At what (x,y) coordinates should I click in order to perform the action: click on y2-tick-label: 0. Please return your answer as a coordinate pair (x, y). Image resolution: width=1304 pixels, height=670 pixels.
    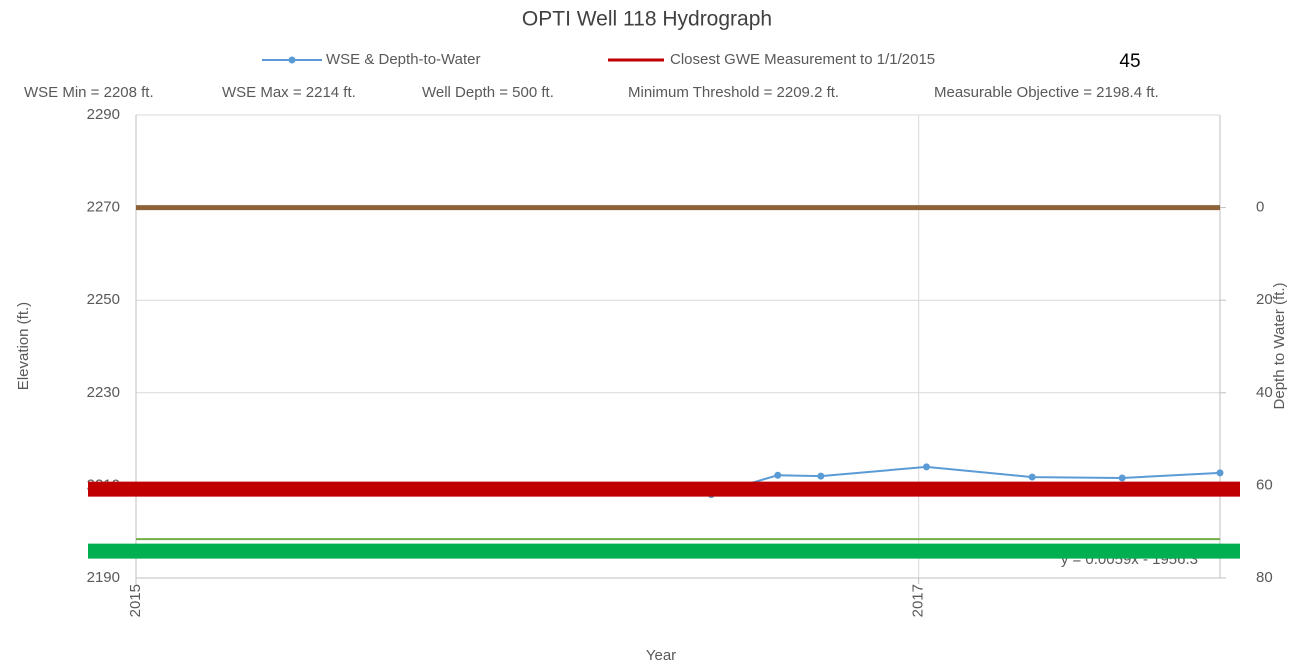
    Looking at the image, I should click on (1260, 207).